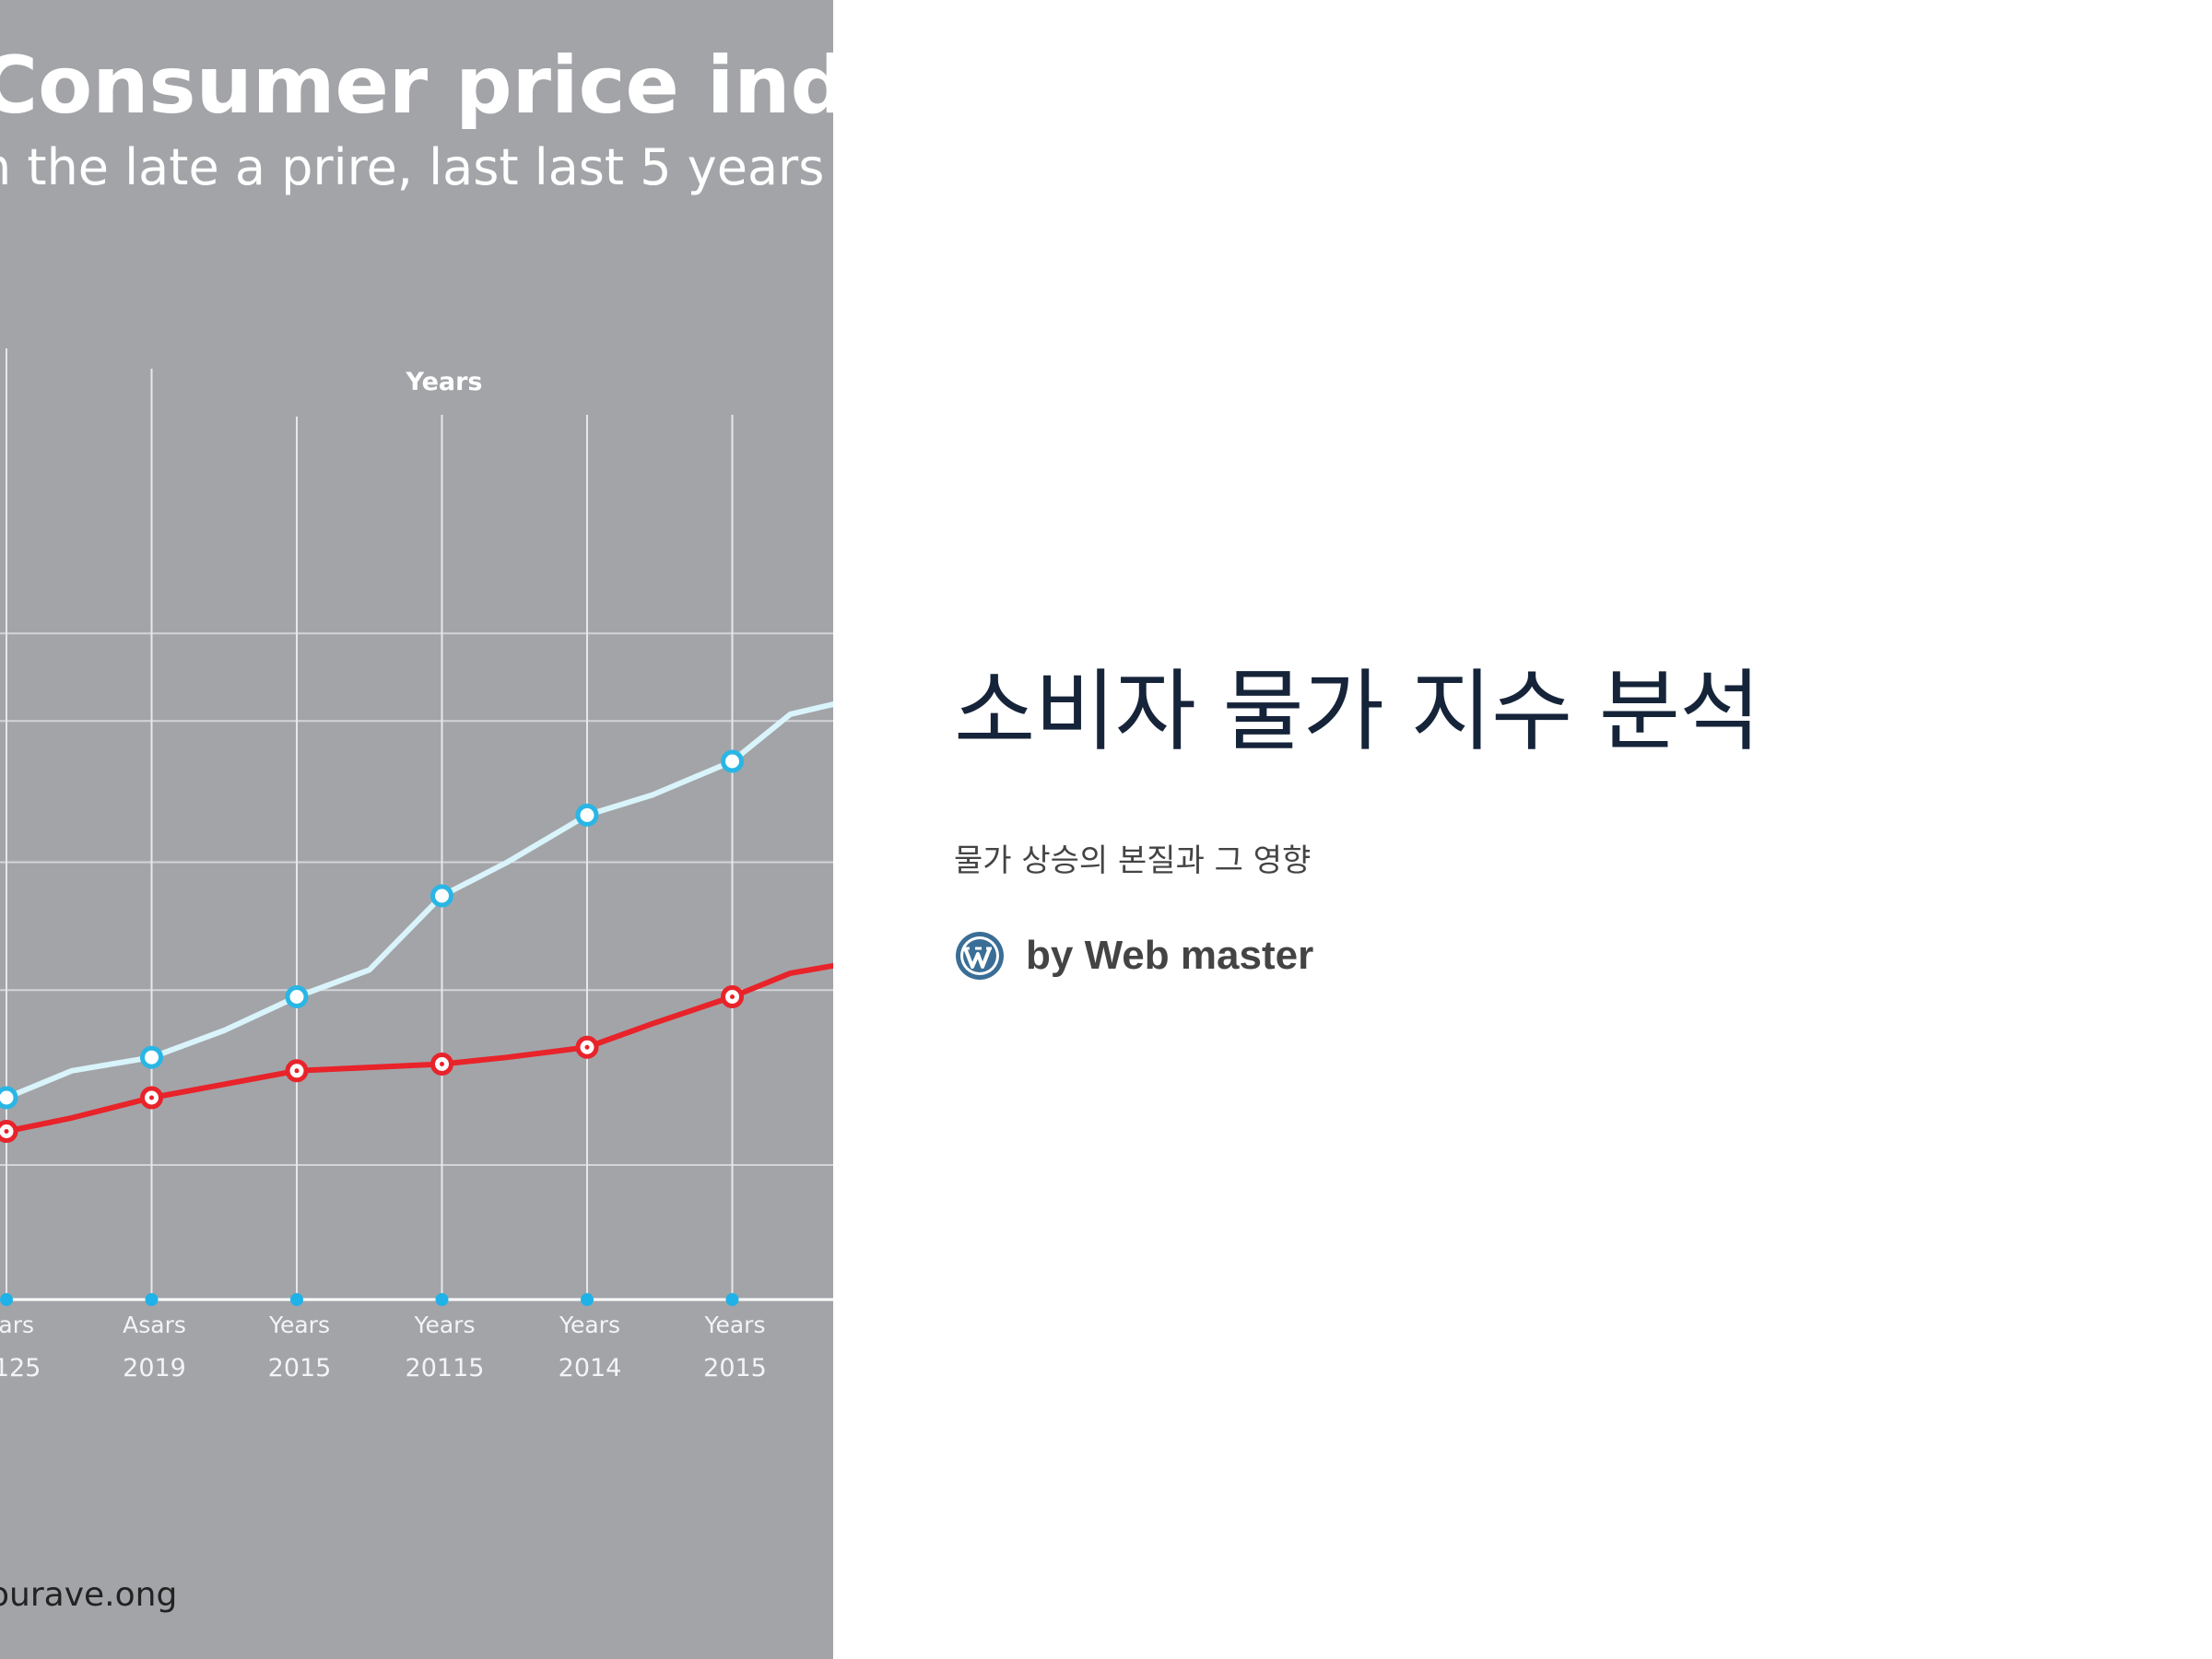  I want to click on post-title: 소비자 물가 지수 분석, so click(1357, 711).